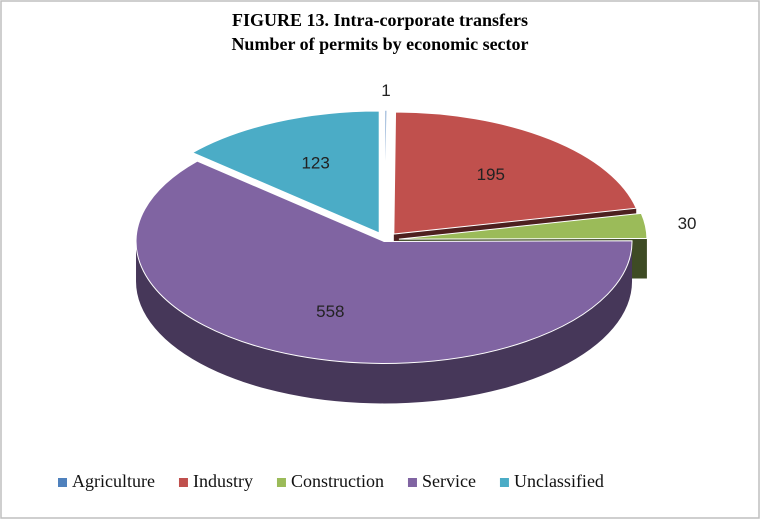  I want to click on legend-label: Industry, so click(223, 481).